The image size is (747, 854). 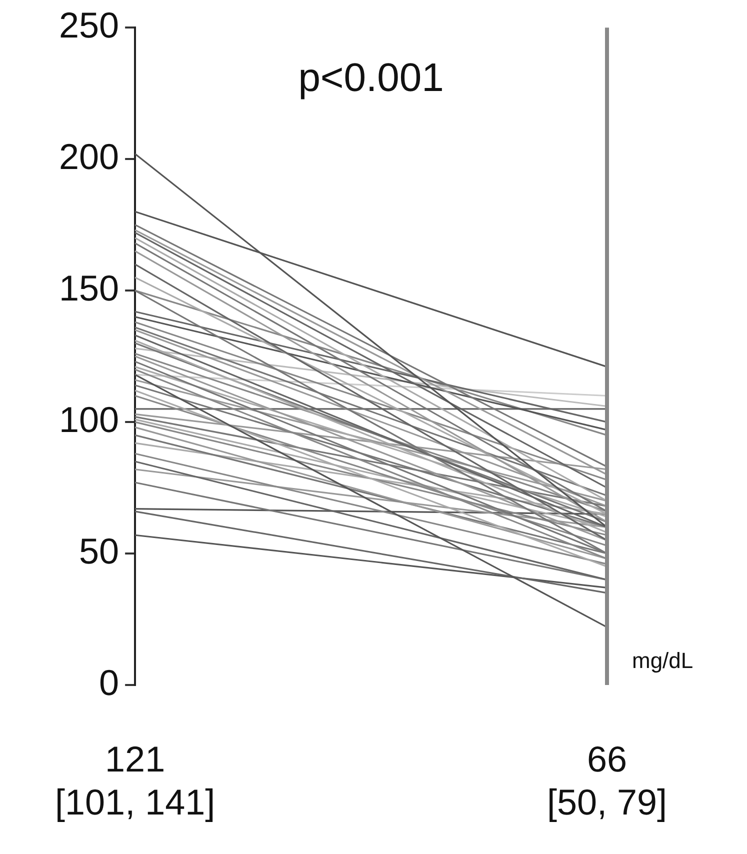 What do you see at coordinates (135, 780) in the screenshot?
I see `x-tick-label: 121 [101, 141]` at bounding box center [135, 780].